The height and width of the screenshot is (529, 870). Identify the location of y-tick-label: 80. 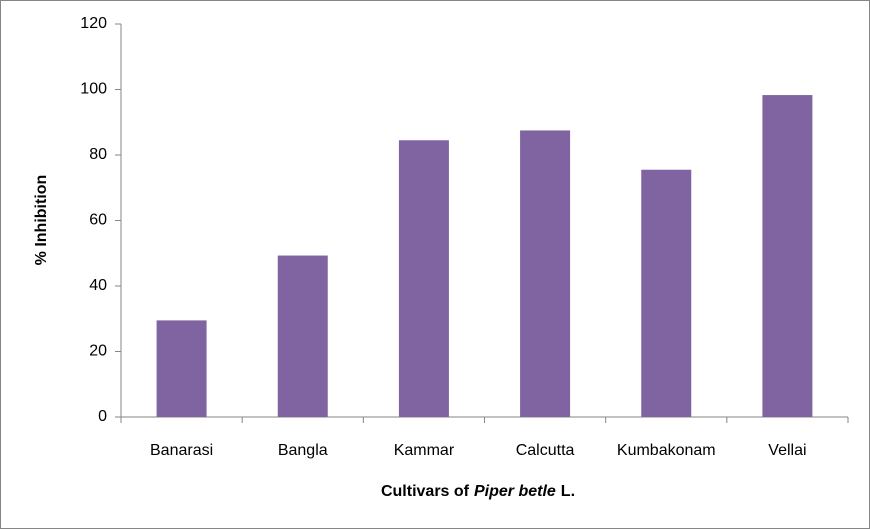
(98, 154).